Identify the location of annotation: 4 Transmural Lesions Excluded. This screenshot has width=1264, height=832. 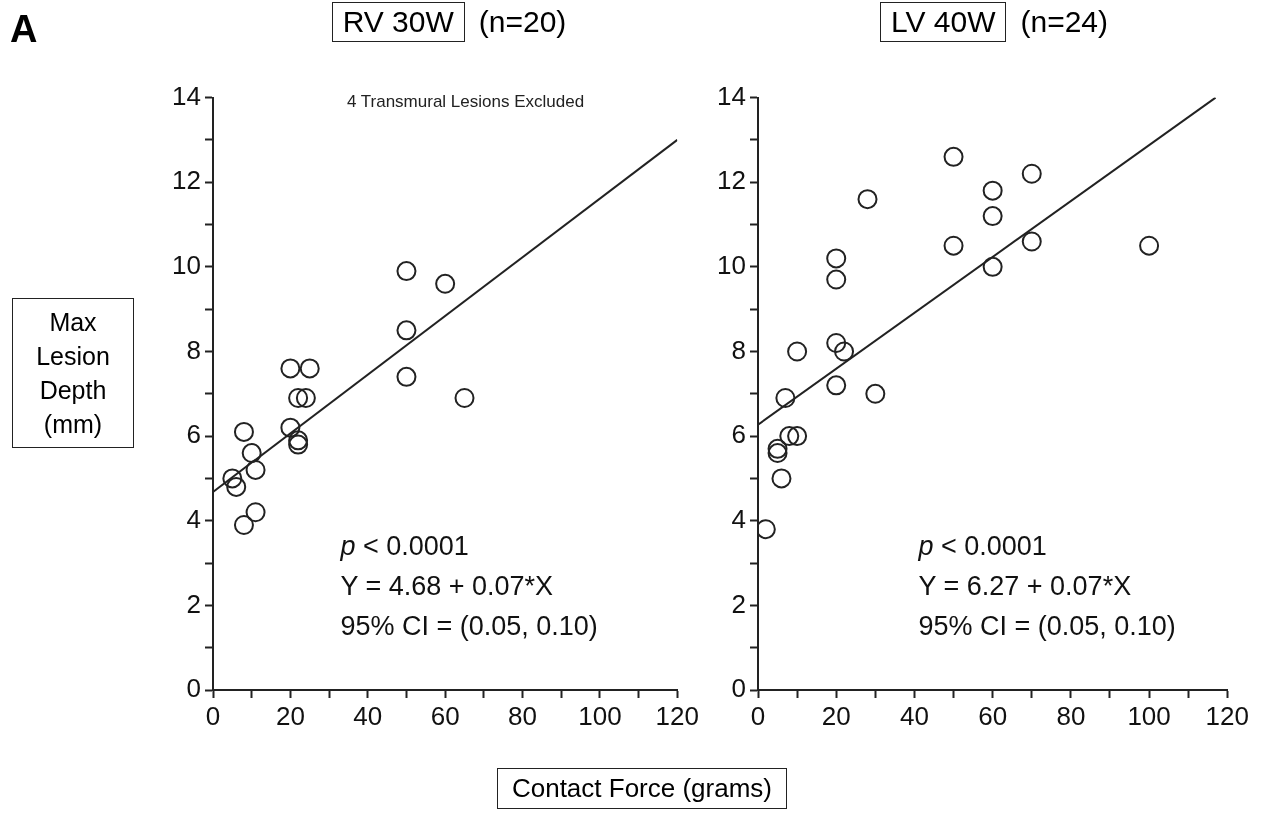
(465, 102).